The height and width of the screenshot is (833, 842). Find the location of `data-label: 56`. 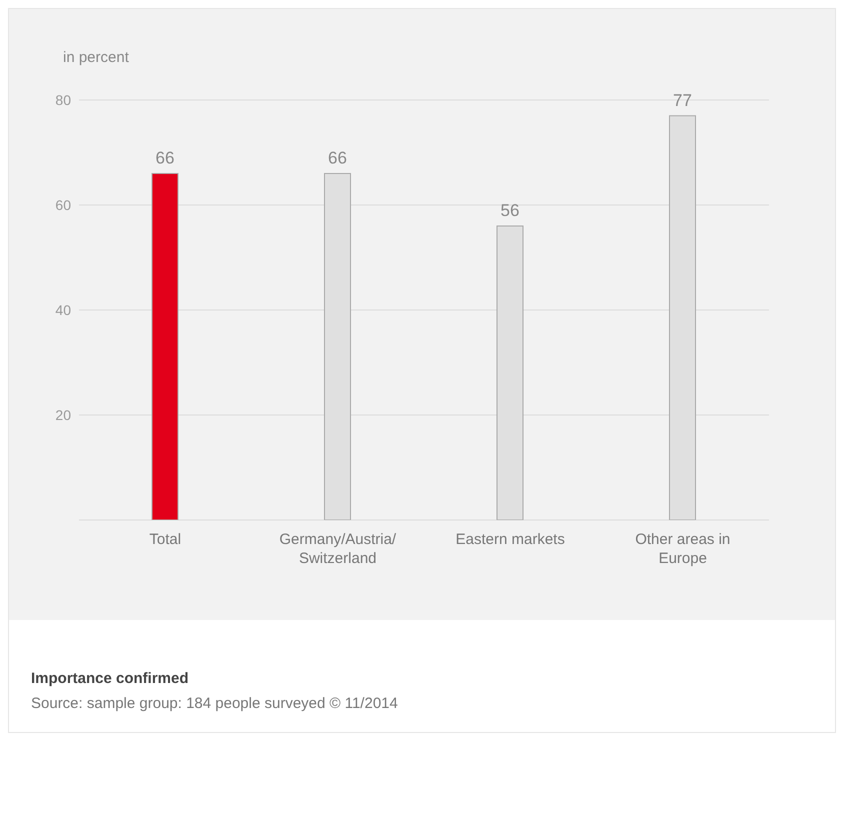

data-label: 56 is located at coordinates (510, 210).